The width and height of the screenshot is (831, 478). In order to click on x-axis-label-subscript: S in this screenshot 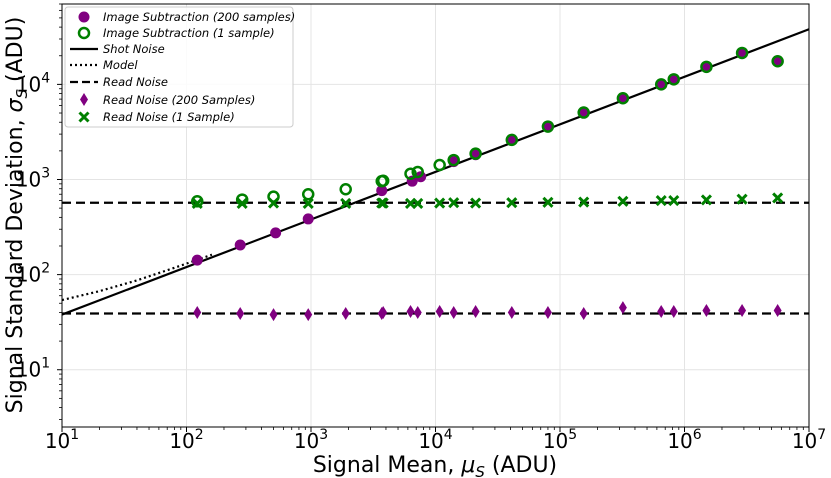, I will do `click(480, 470)`.